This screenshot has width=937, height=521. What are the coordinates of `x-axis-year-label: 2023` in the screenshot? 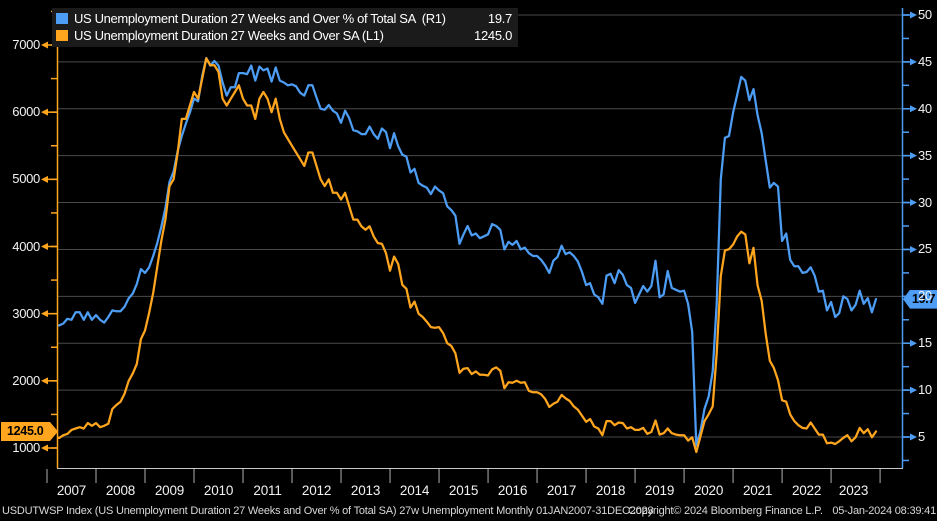 It's located at (853, 490).